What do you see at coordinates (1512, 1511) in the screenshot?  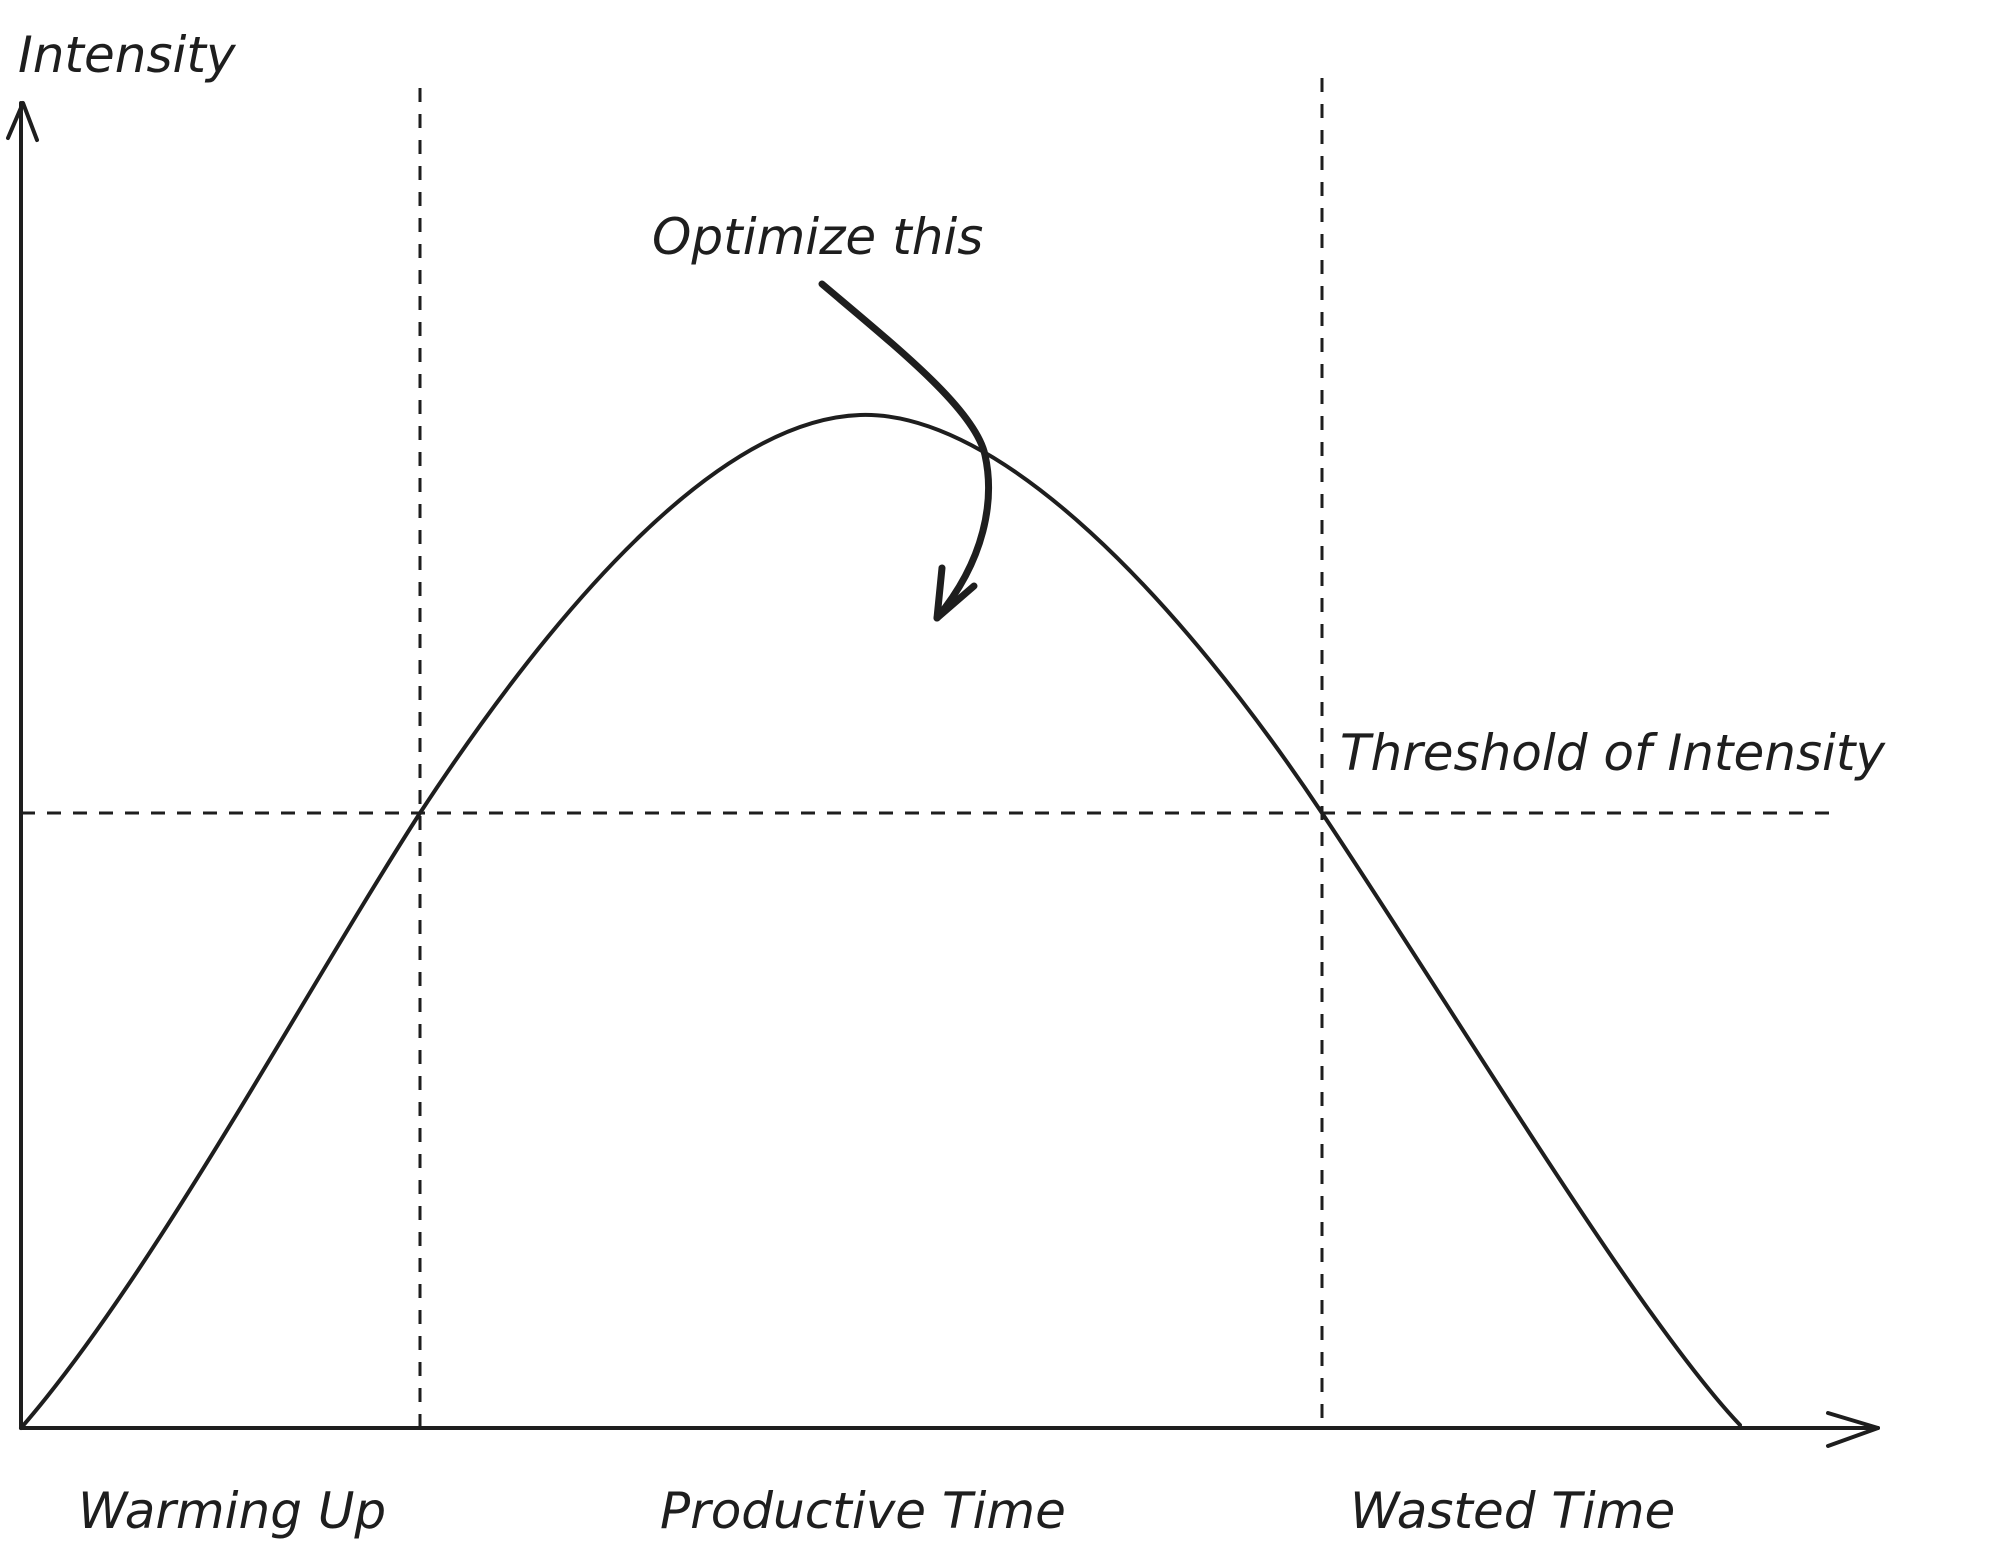 I see `phase-label-wasted-time: Wasted Time` at bounding box center [1512, 1511].